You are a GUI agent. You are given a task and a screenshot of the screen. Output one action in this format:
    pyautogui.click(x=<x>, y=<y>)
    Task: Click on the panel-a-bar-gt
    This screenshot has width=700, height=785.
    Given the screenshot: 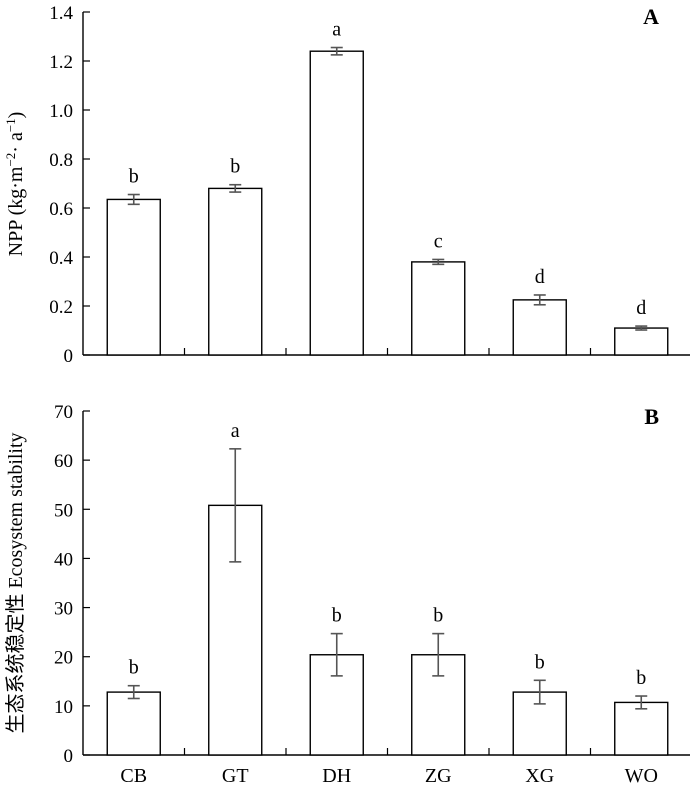 What is the action you would take?
    pyautogui.click(x=235, y=271)
    